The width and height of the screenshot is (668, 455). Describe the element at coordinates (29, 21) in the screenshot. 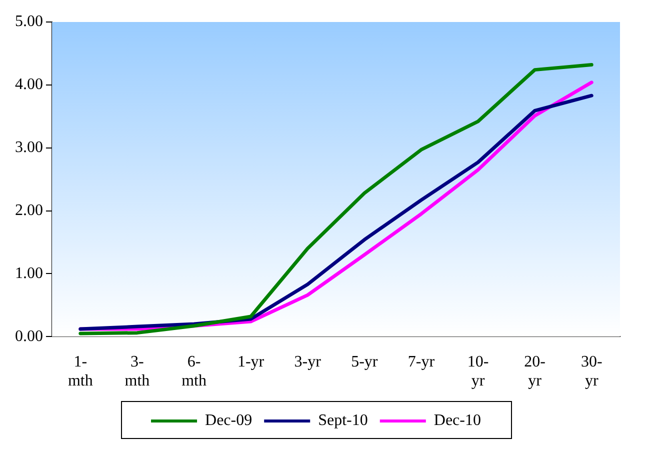

I see `y-tick-label: 5.00` at that location.